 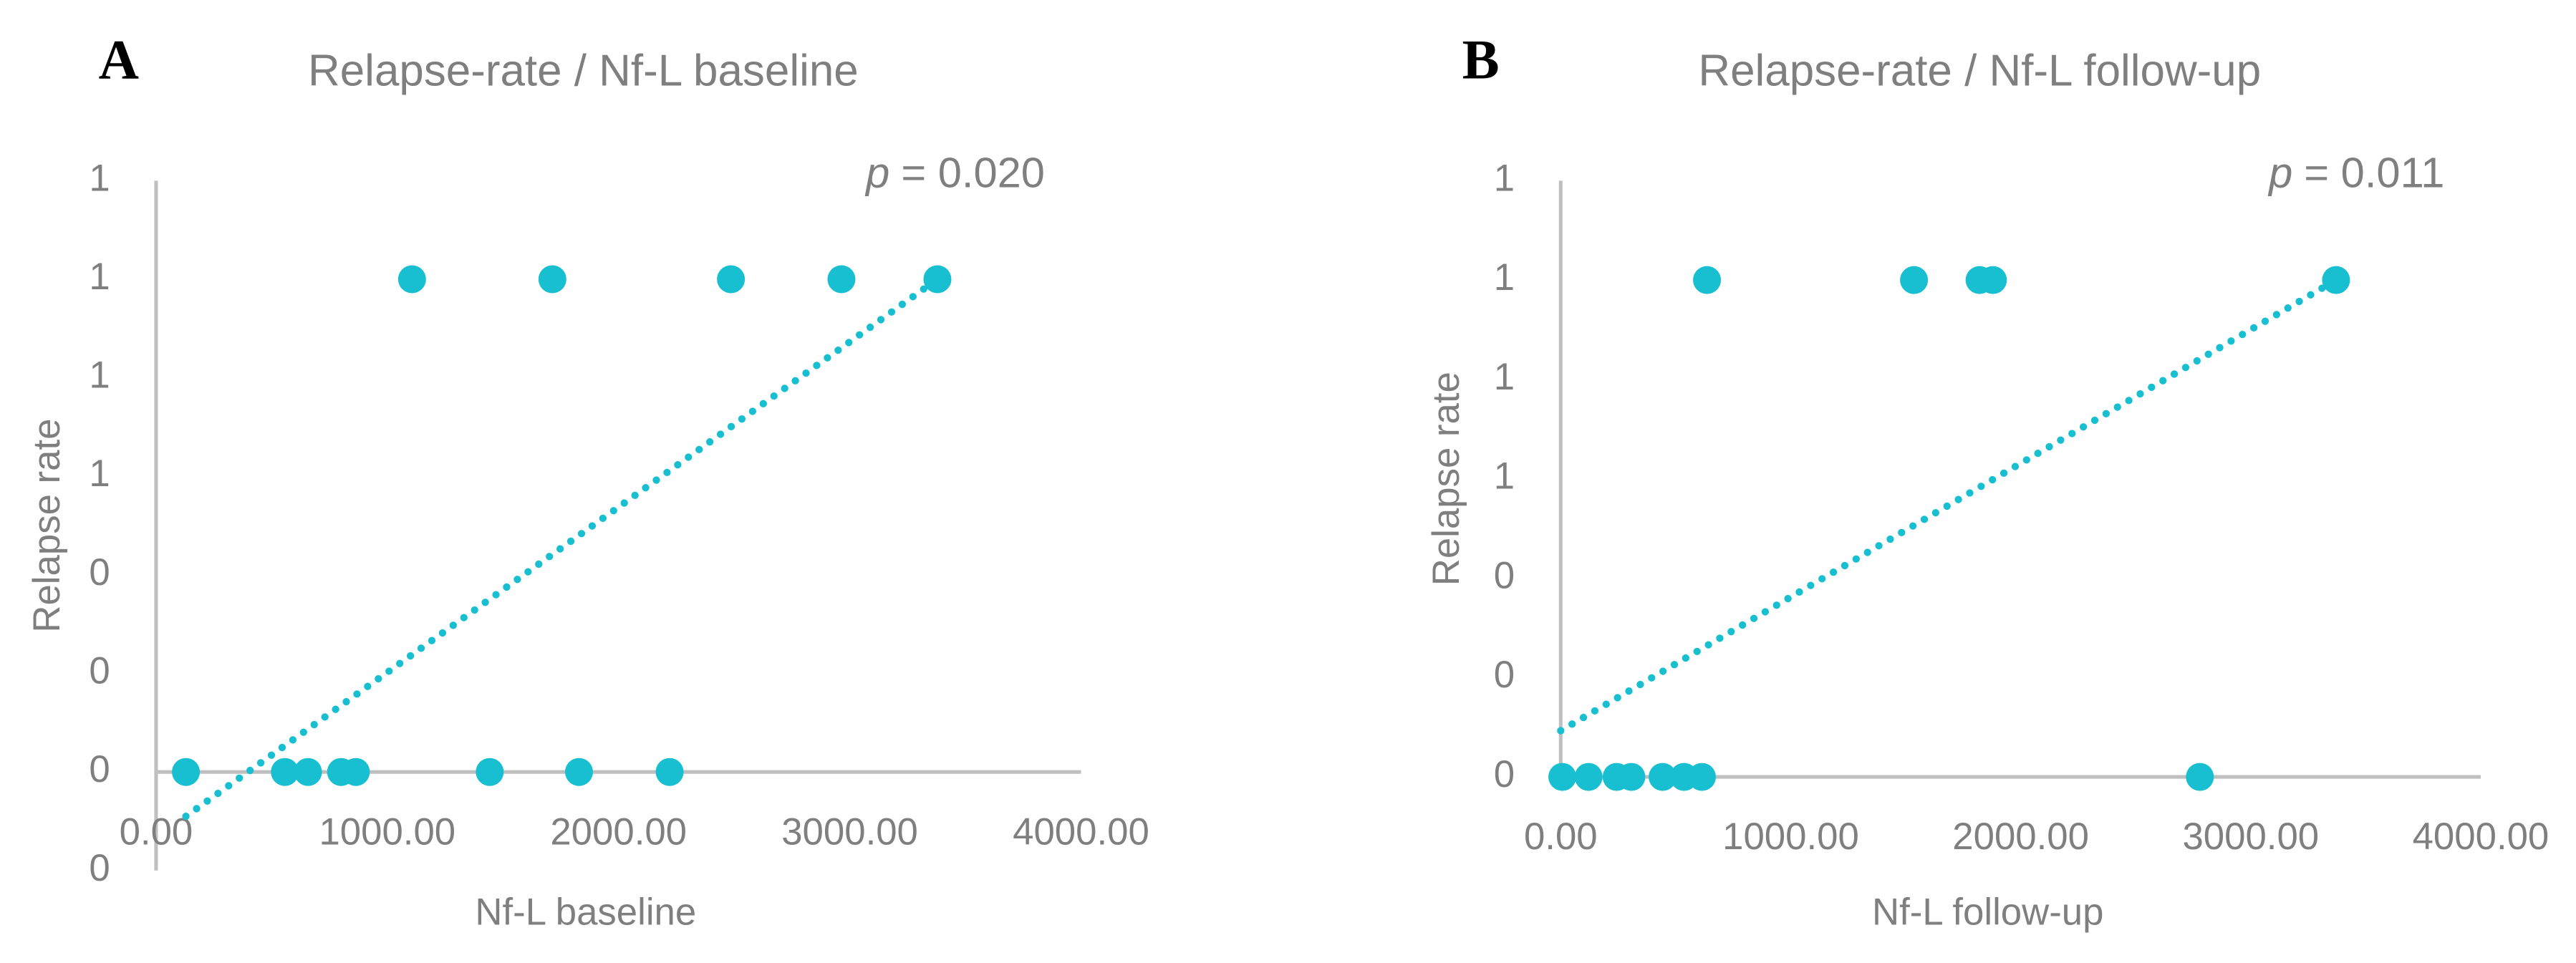 I want to click on x-axis-label: Nf-L baseline, so click(x=585, y=912).